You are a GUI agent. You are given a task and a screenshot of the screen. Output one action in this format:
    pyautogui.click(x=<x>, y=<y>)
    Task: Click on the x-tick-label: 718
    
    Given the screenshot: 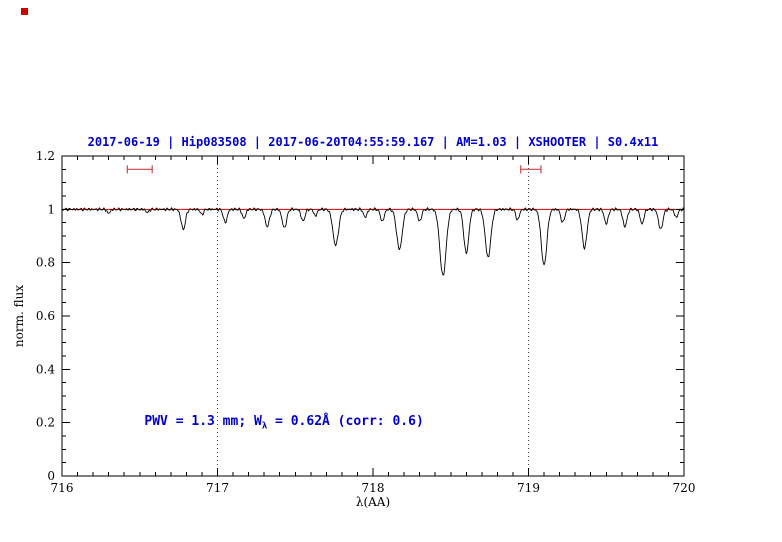 What is the action you would take?
    pyautogui.click(x=373, y=488)
    